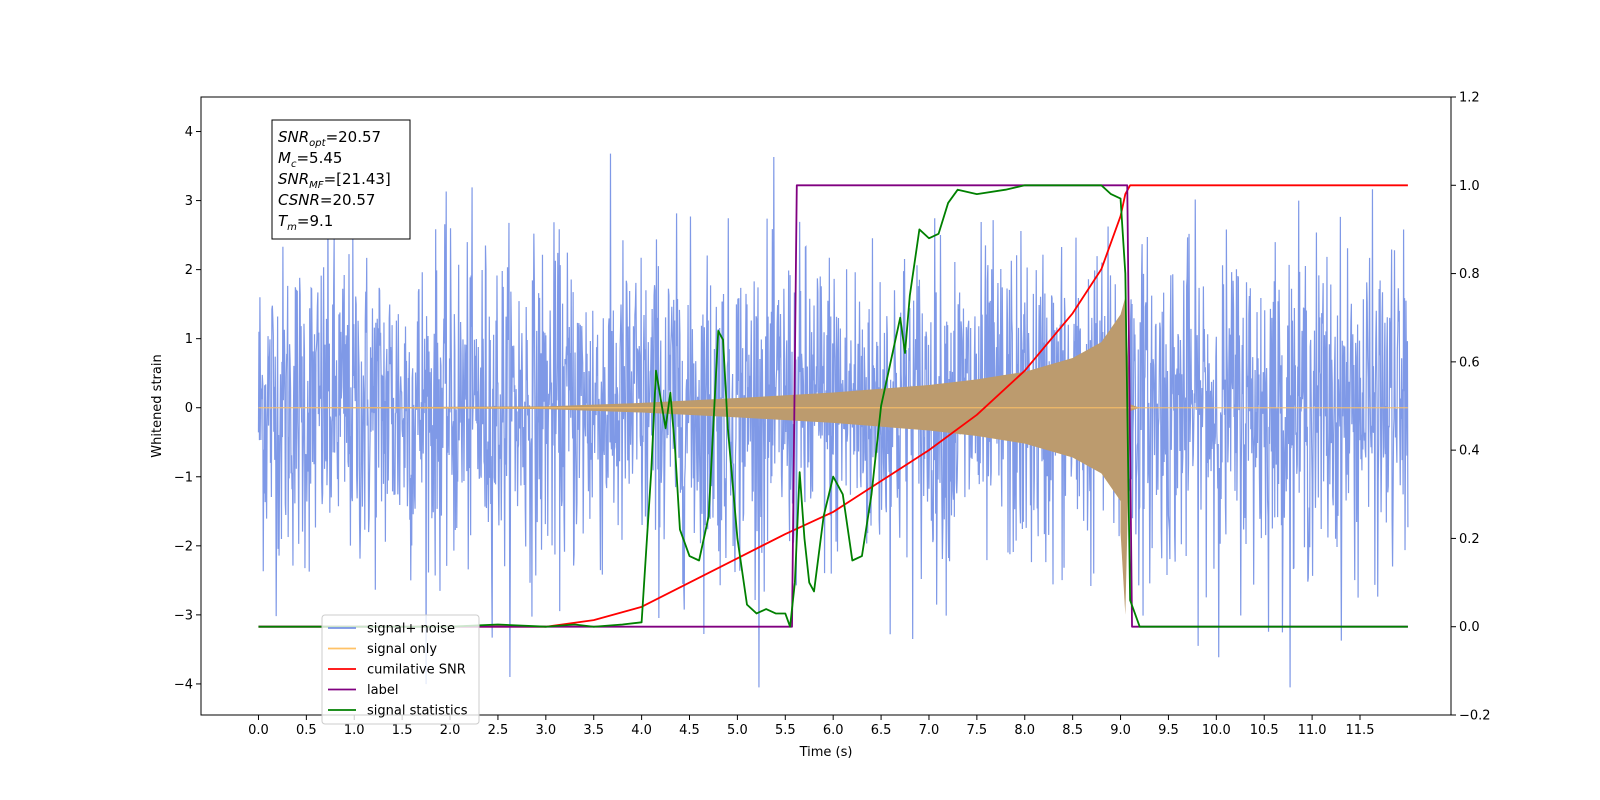 This screenshot has width=1600, height=800. What do you see at coordinates (354, 730) in the screenshot?
I see `x-tick-label: 1.0` at bounding box center [354, 730].